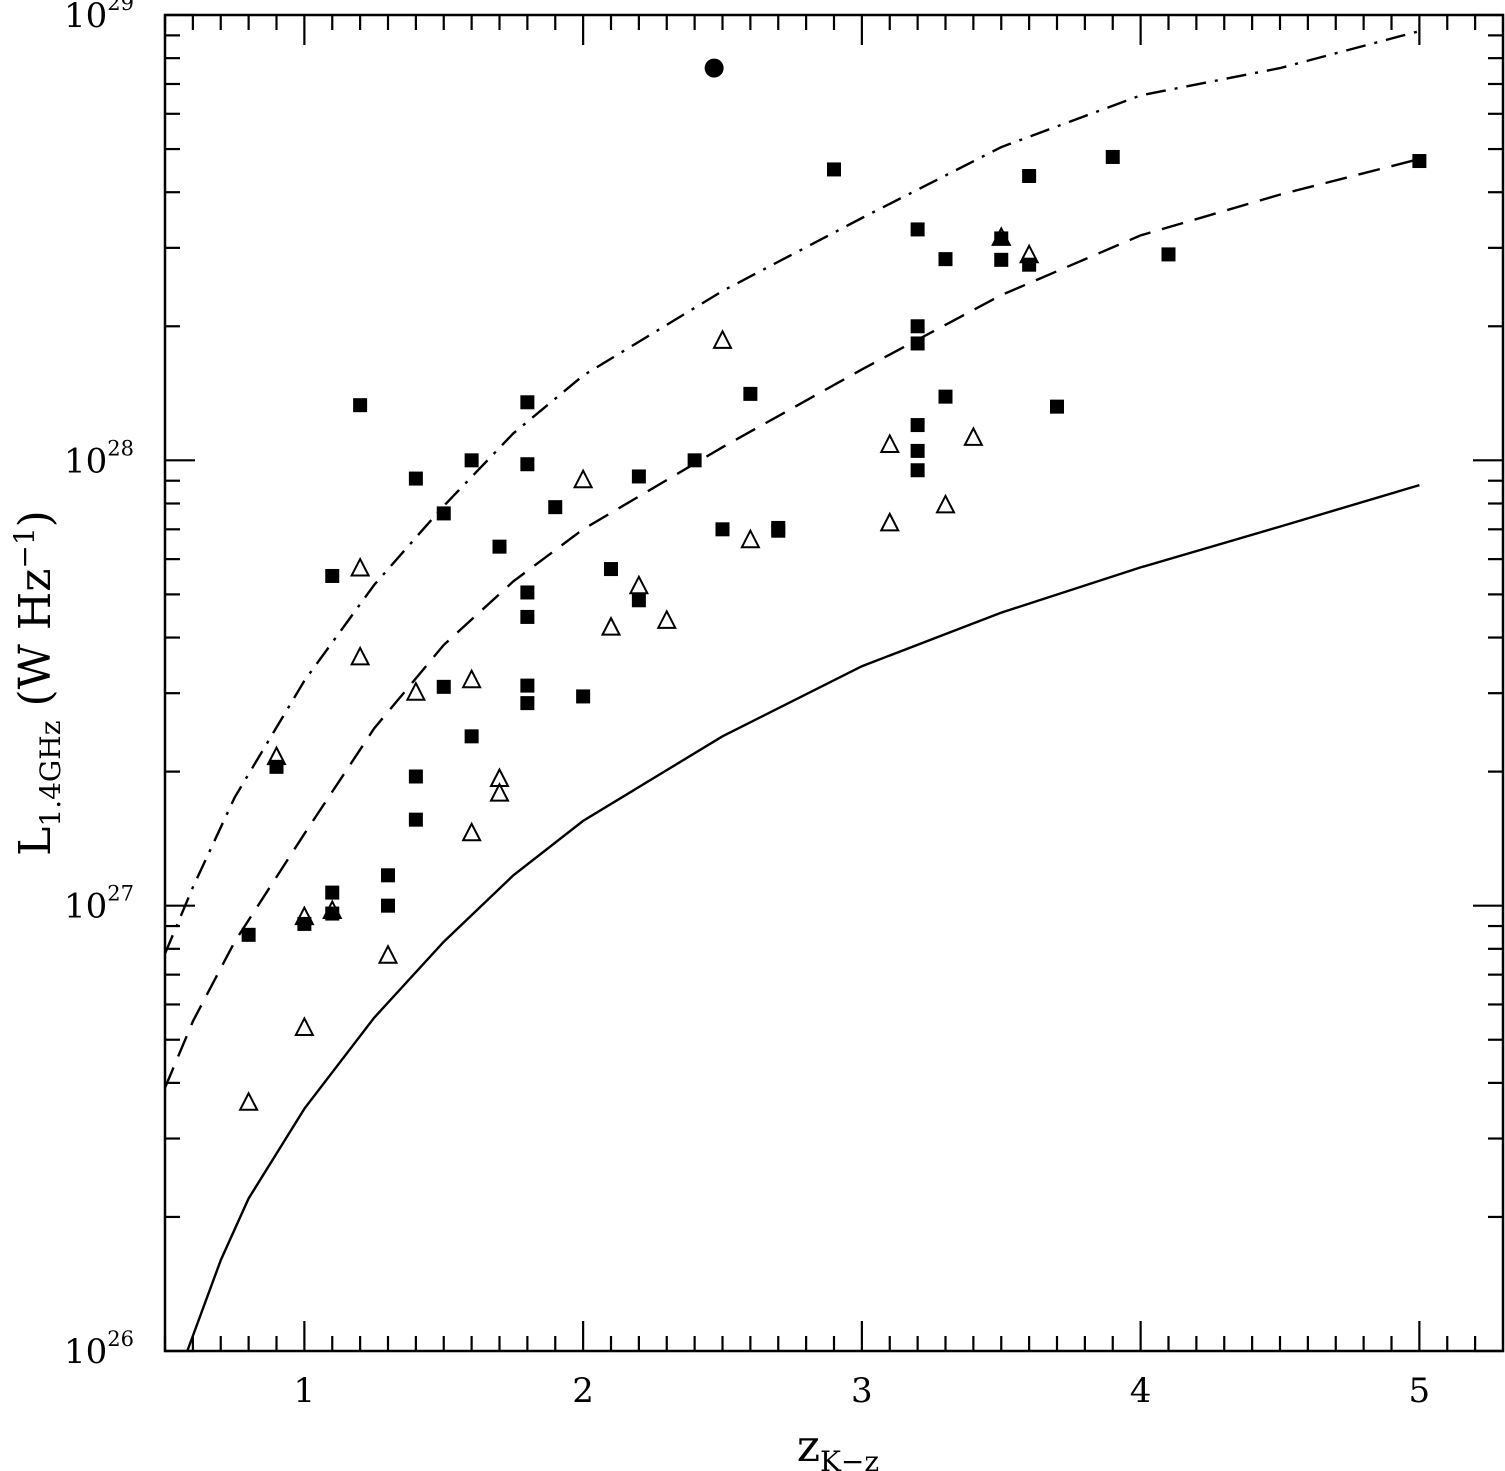  I want to click on x-tick-label: 1, so click(305, 1391).